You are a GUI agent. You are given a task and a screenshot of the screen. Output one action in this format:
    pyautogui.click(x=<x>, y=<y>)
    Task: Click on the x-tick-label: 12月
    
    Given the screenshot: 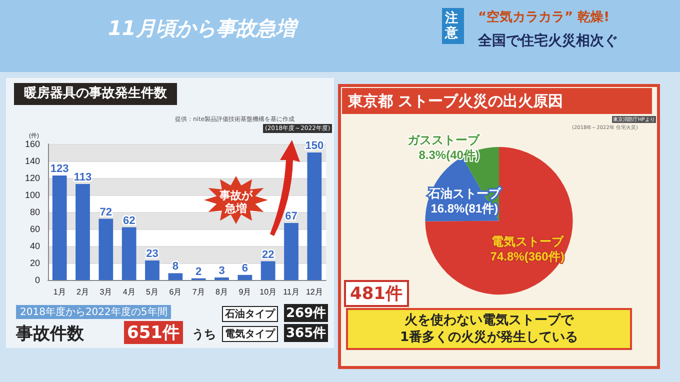 What is the action you would take?
    pyautogui.click(x=314, y=292)
    